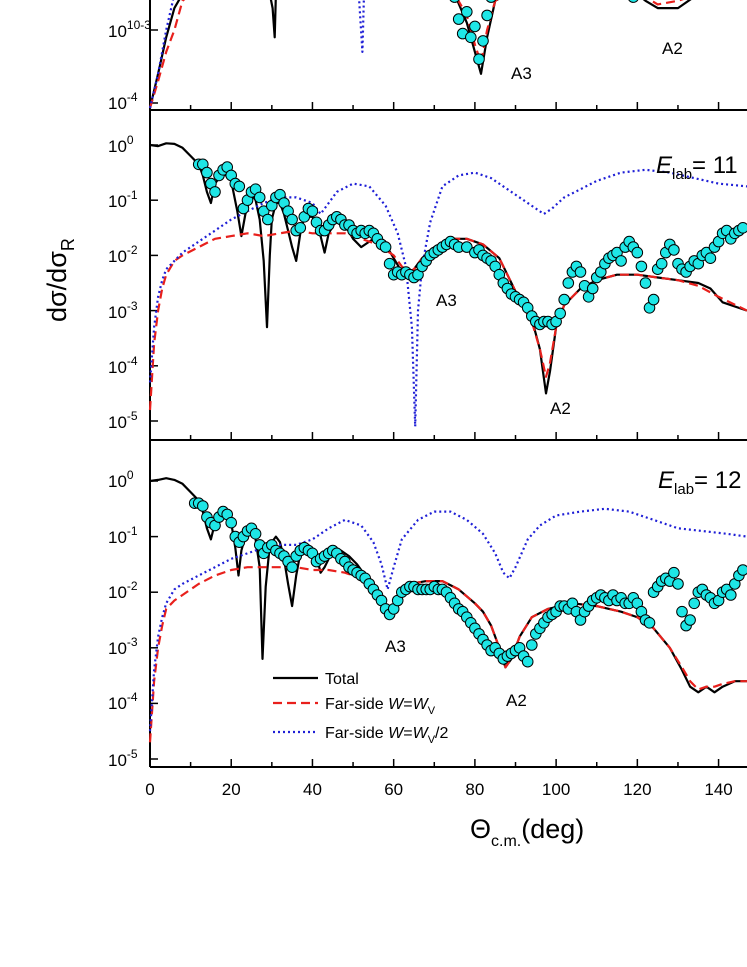  Describe the element at coordinates (123, 282) in the screenshot. I see `panel-middle-yticklabels: 10⁰ 10⁻¹ 10⁻² 10⁻³ 10⁻⁴ 10⁻⁵` at that location.